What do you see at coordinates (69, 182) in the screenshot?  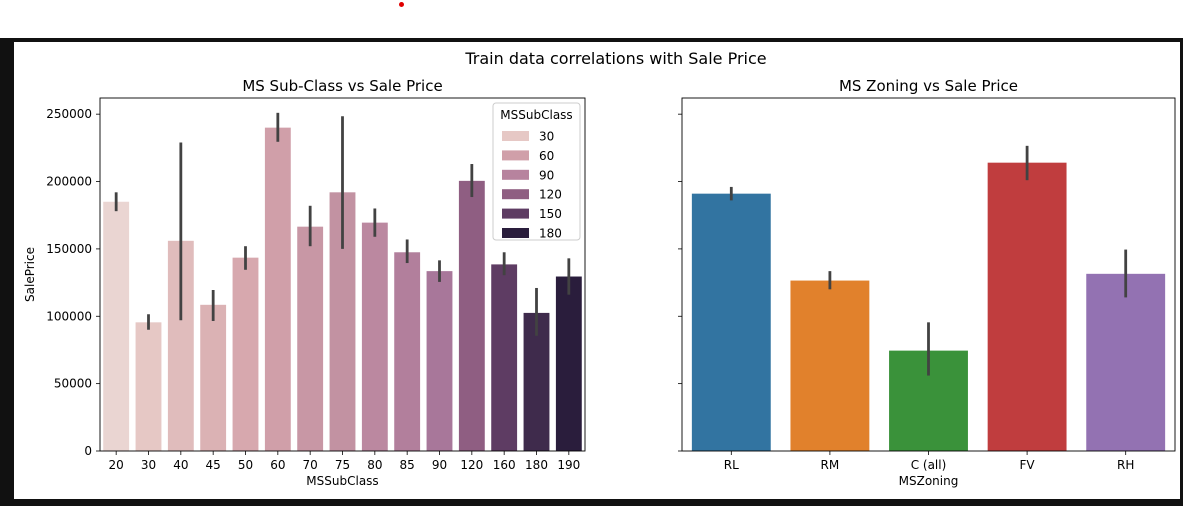 I see `y-tick-label: 200000` at bounding box center [69, 182].